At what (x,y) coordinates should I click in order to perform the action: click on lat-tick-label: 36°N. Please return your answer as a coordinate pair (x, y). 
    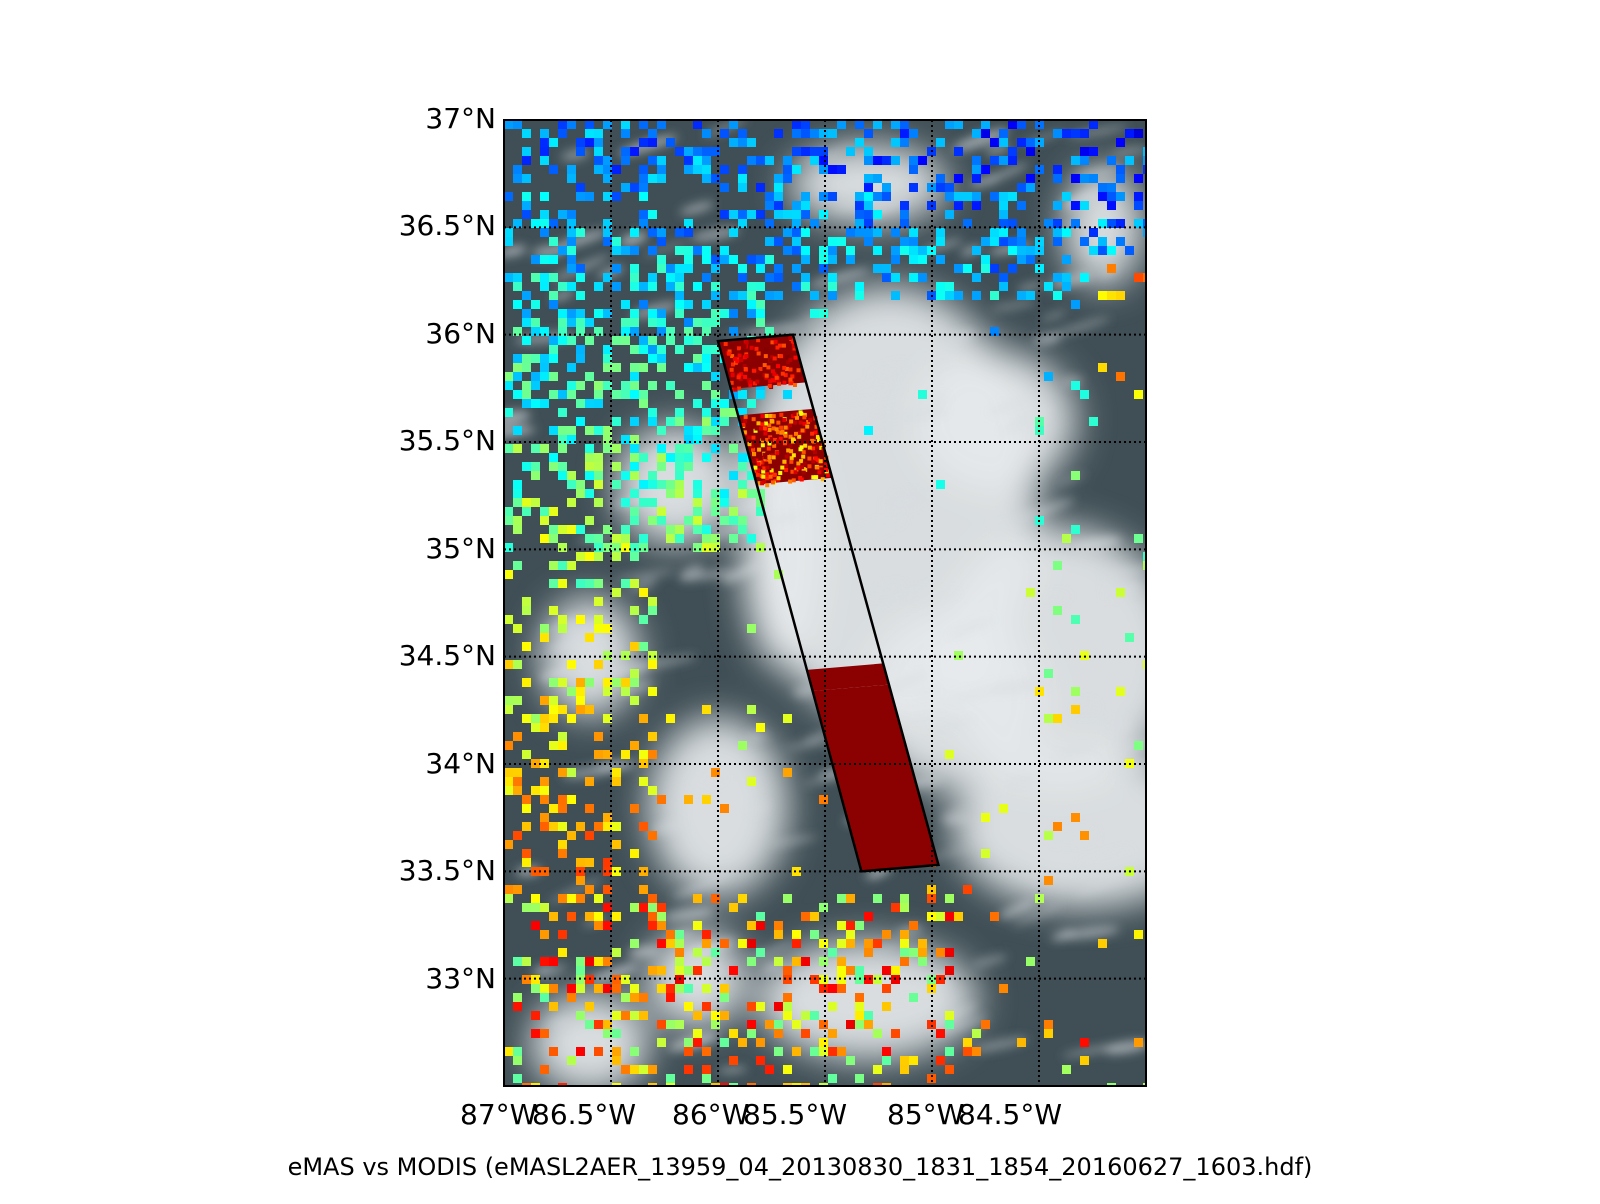
    Looking at the image, I should click on (460, 333).